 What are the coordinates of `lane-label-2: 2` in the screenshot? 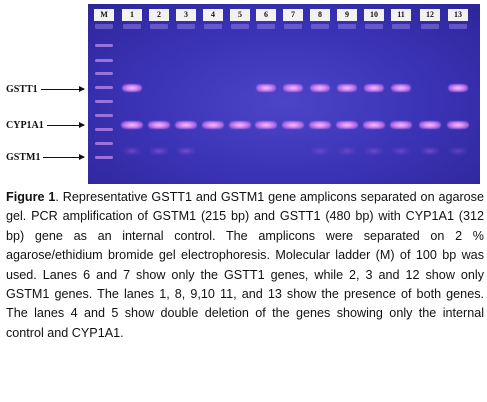 It's located at (159, 15).